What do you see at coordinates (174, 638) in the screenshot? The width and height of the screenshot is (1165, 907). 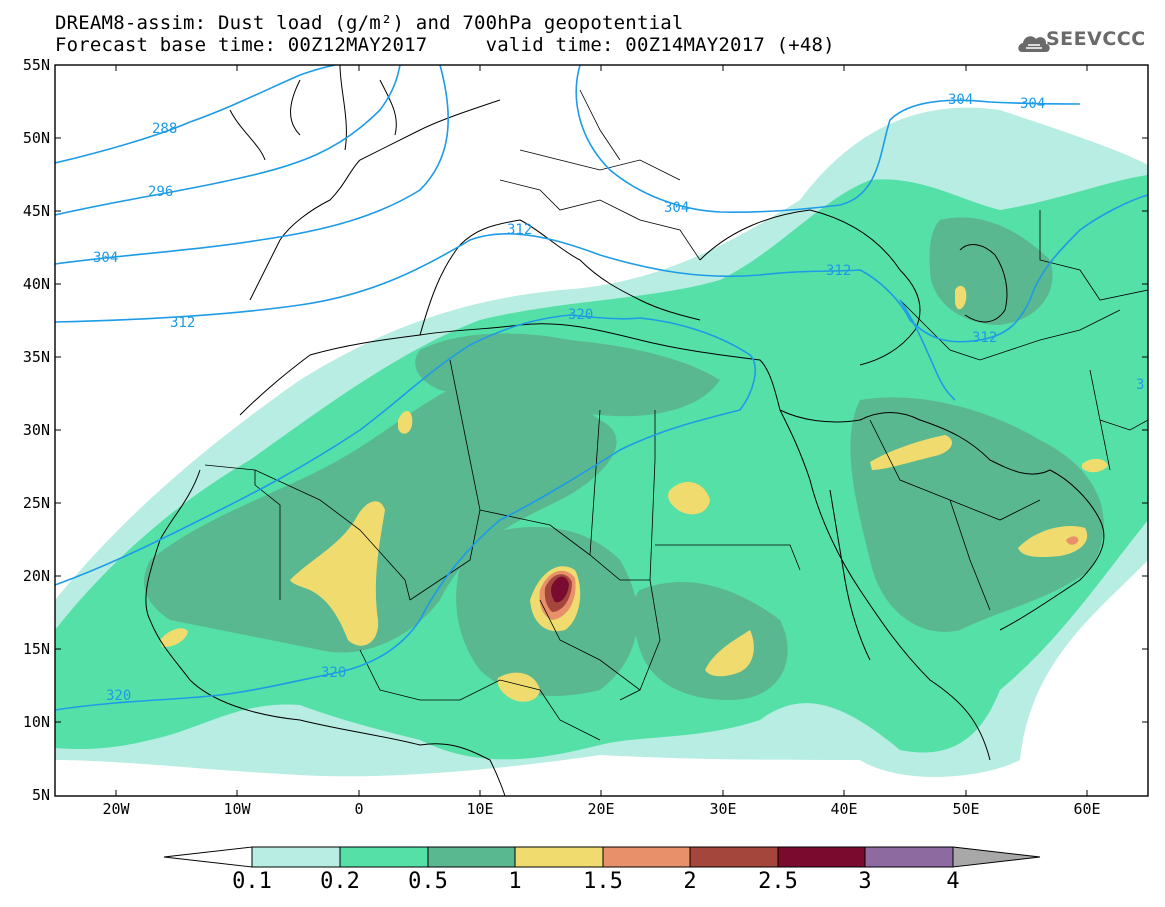 I see `dust-1-region-h` at bounding box center [174, 638].